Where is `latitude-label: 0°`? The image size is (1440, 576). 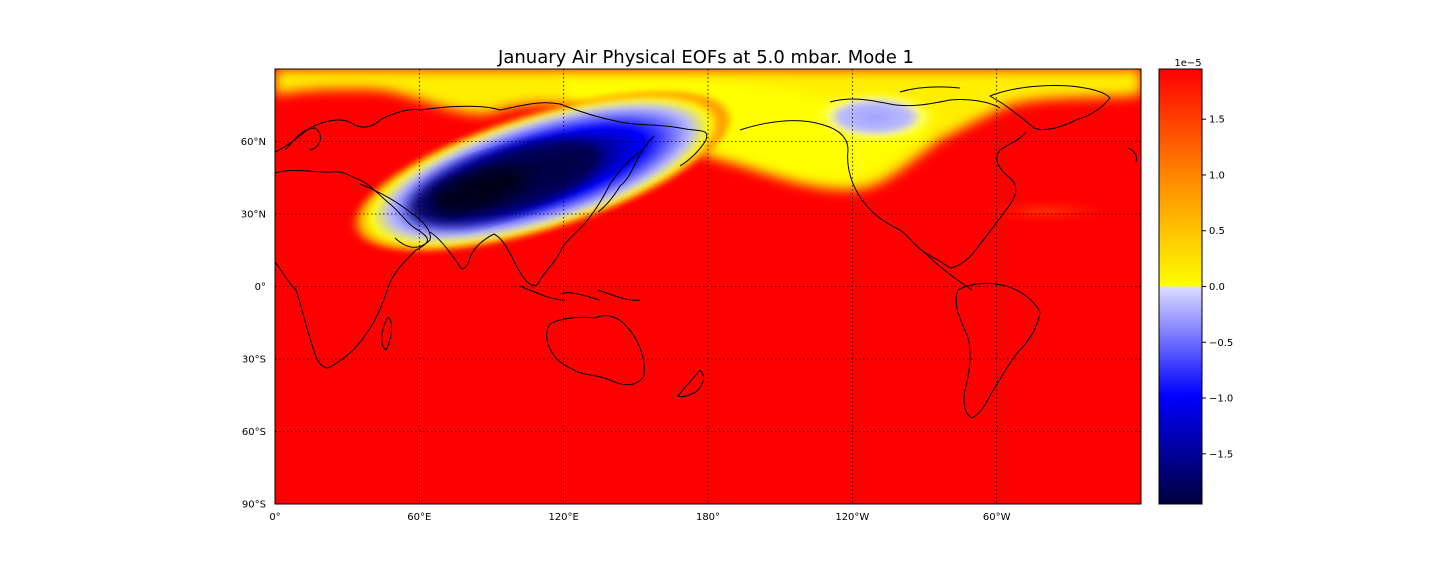
latitude-label: 0° is located at coordinates (260, 287).